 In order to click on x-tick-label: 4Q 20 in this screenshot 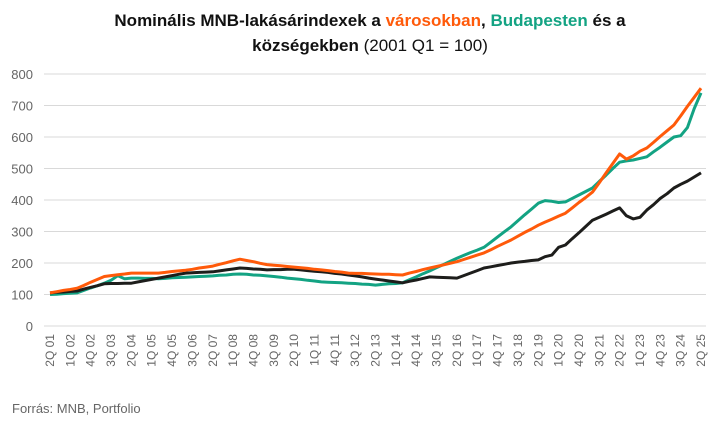, I will do `click(579, 350)`.